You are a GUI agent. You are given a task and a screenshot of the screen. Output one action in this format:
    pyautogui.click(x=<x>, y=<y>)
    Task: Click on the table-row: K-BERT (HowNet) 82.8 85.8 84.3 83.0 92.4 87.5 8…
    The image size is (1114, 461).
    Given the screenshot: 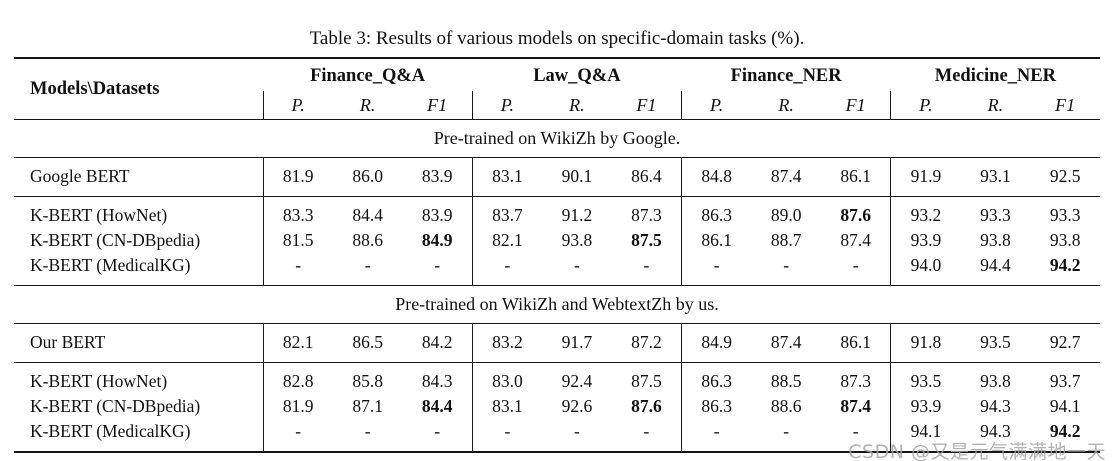 What is the action you would take?
    pyautogui.click(x=557, y=378)
    